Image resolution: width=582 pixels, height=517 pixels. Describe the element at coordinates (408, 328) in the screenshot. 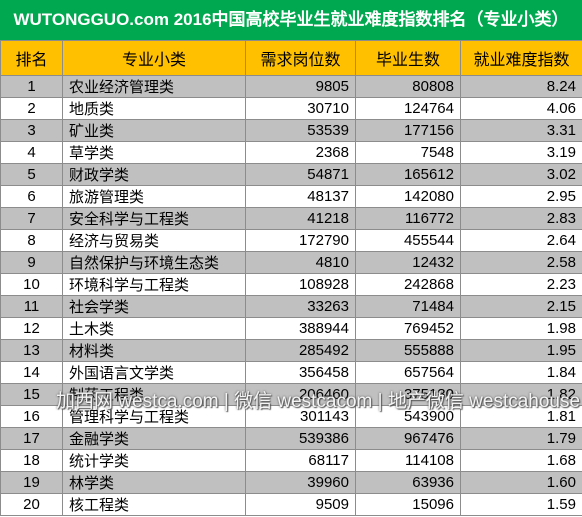

I see `table-cell: 769452` at that location.